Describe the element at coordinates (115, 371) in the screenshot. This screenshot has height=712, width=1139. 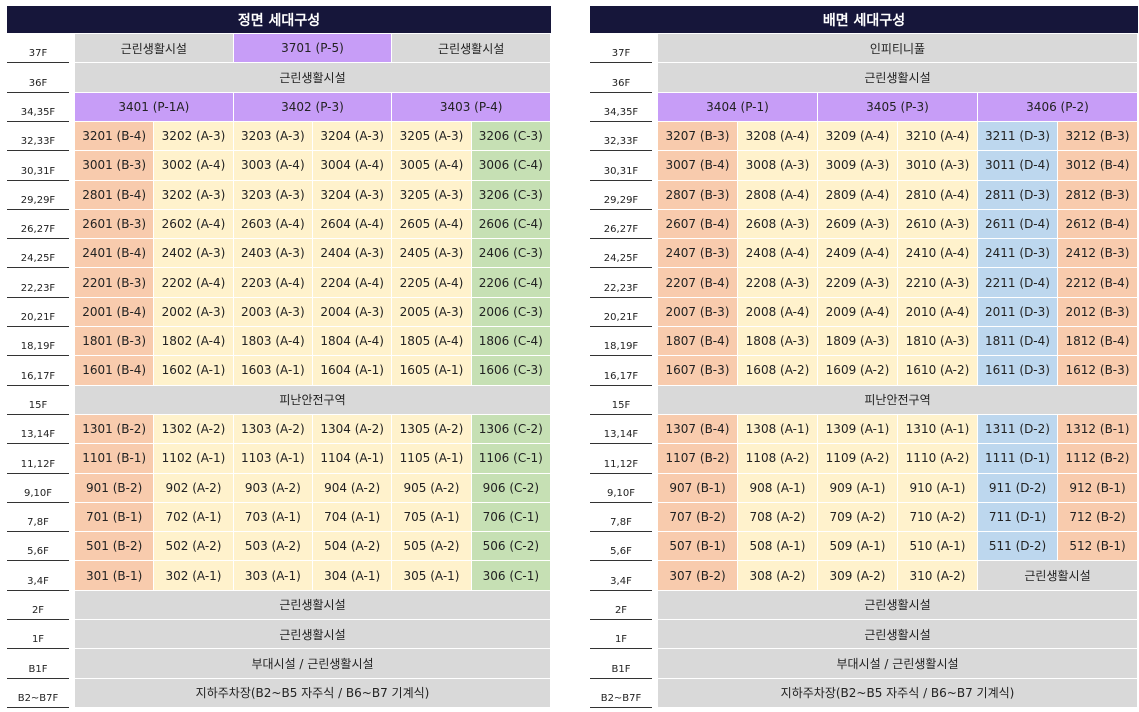
I see `unit-cell: 1601 (B-4)` at that location.